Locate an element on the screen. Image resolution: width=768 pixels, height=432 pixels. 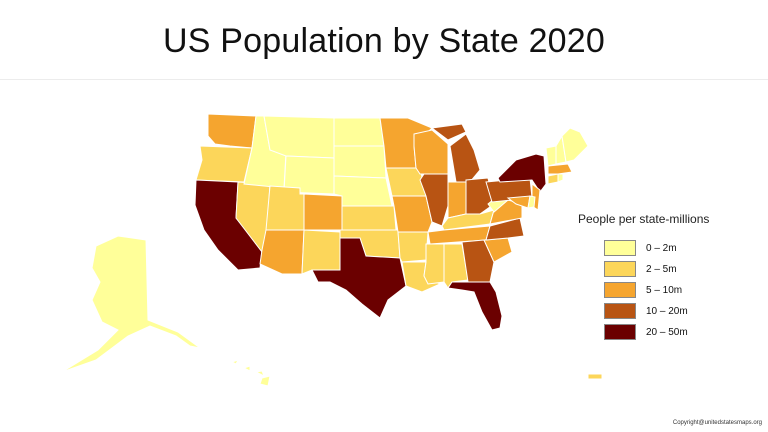
state-TX is located at coordinates (359, 278).